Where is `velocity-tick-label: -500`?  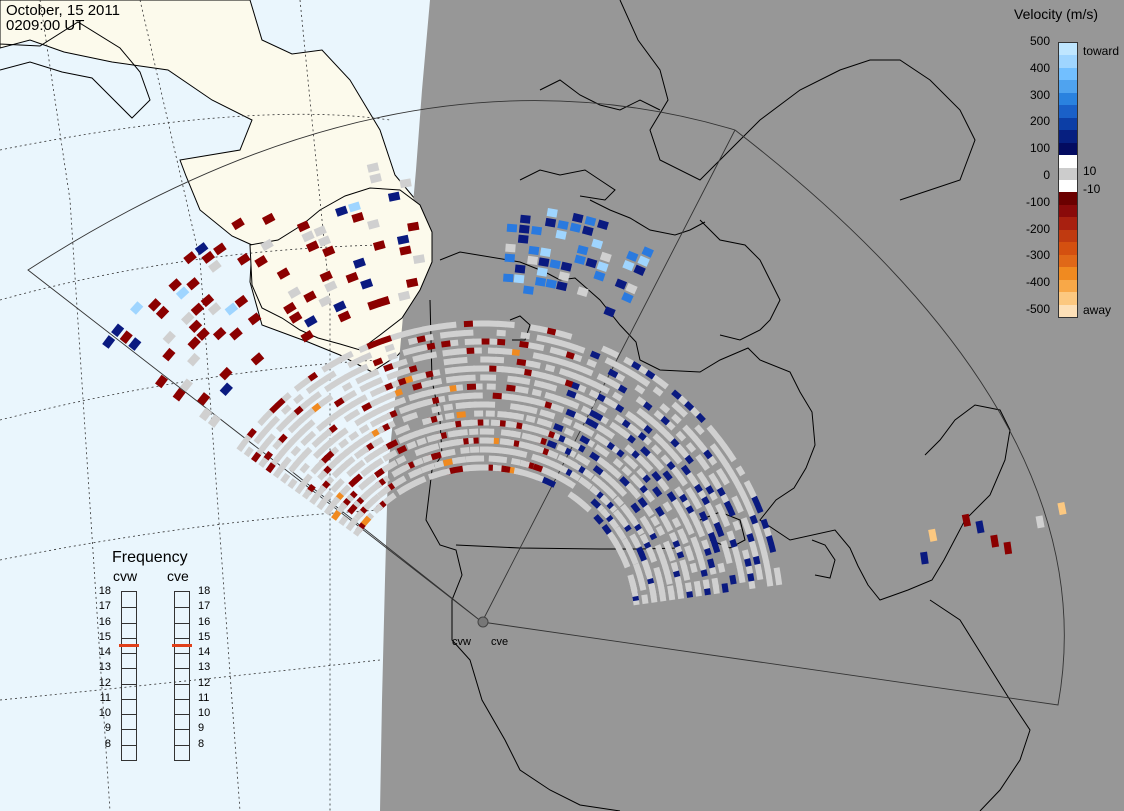
velocity-tick-label: -500 is located at coordinates (1037, 309).